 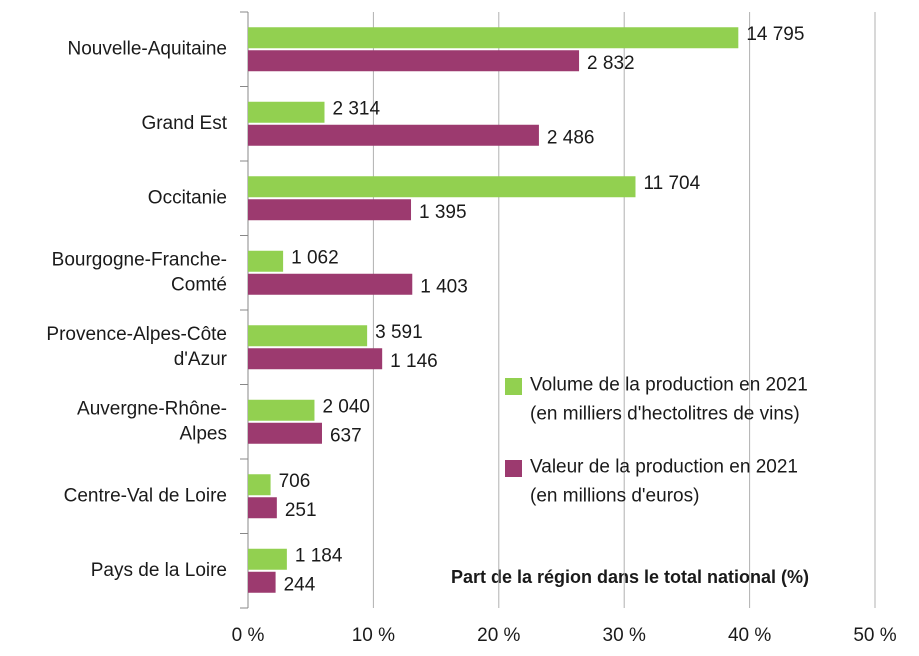 What do you see at coordinates (356, 108) in the screenshot?
I see `data-label: 2 314` at bounding box center [356, 108].